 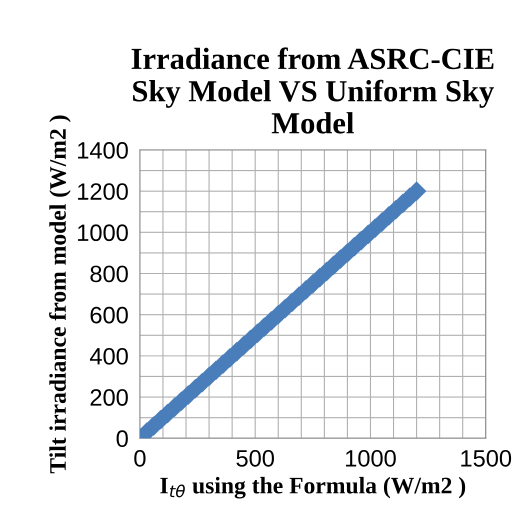 I want to click on y-axis-title: Tilt irradiance from model (W/m2 ), so click(x=60, y=295).